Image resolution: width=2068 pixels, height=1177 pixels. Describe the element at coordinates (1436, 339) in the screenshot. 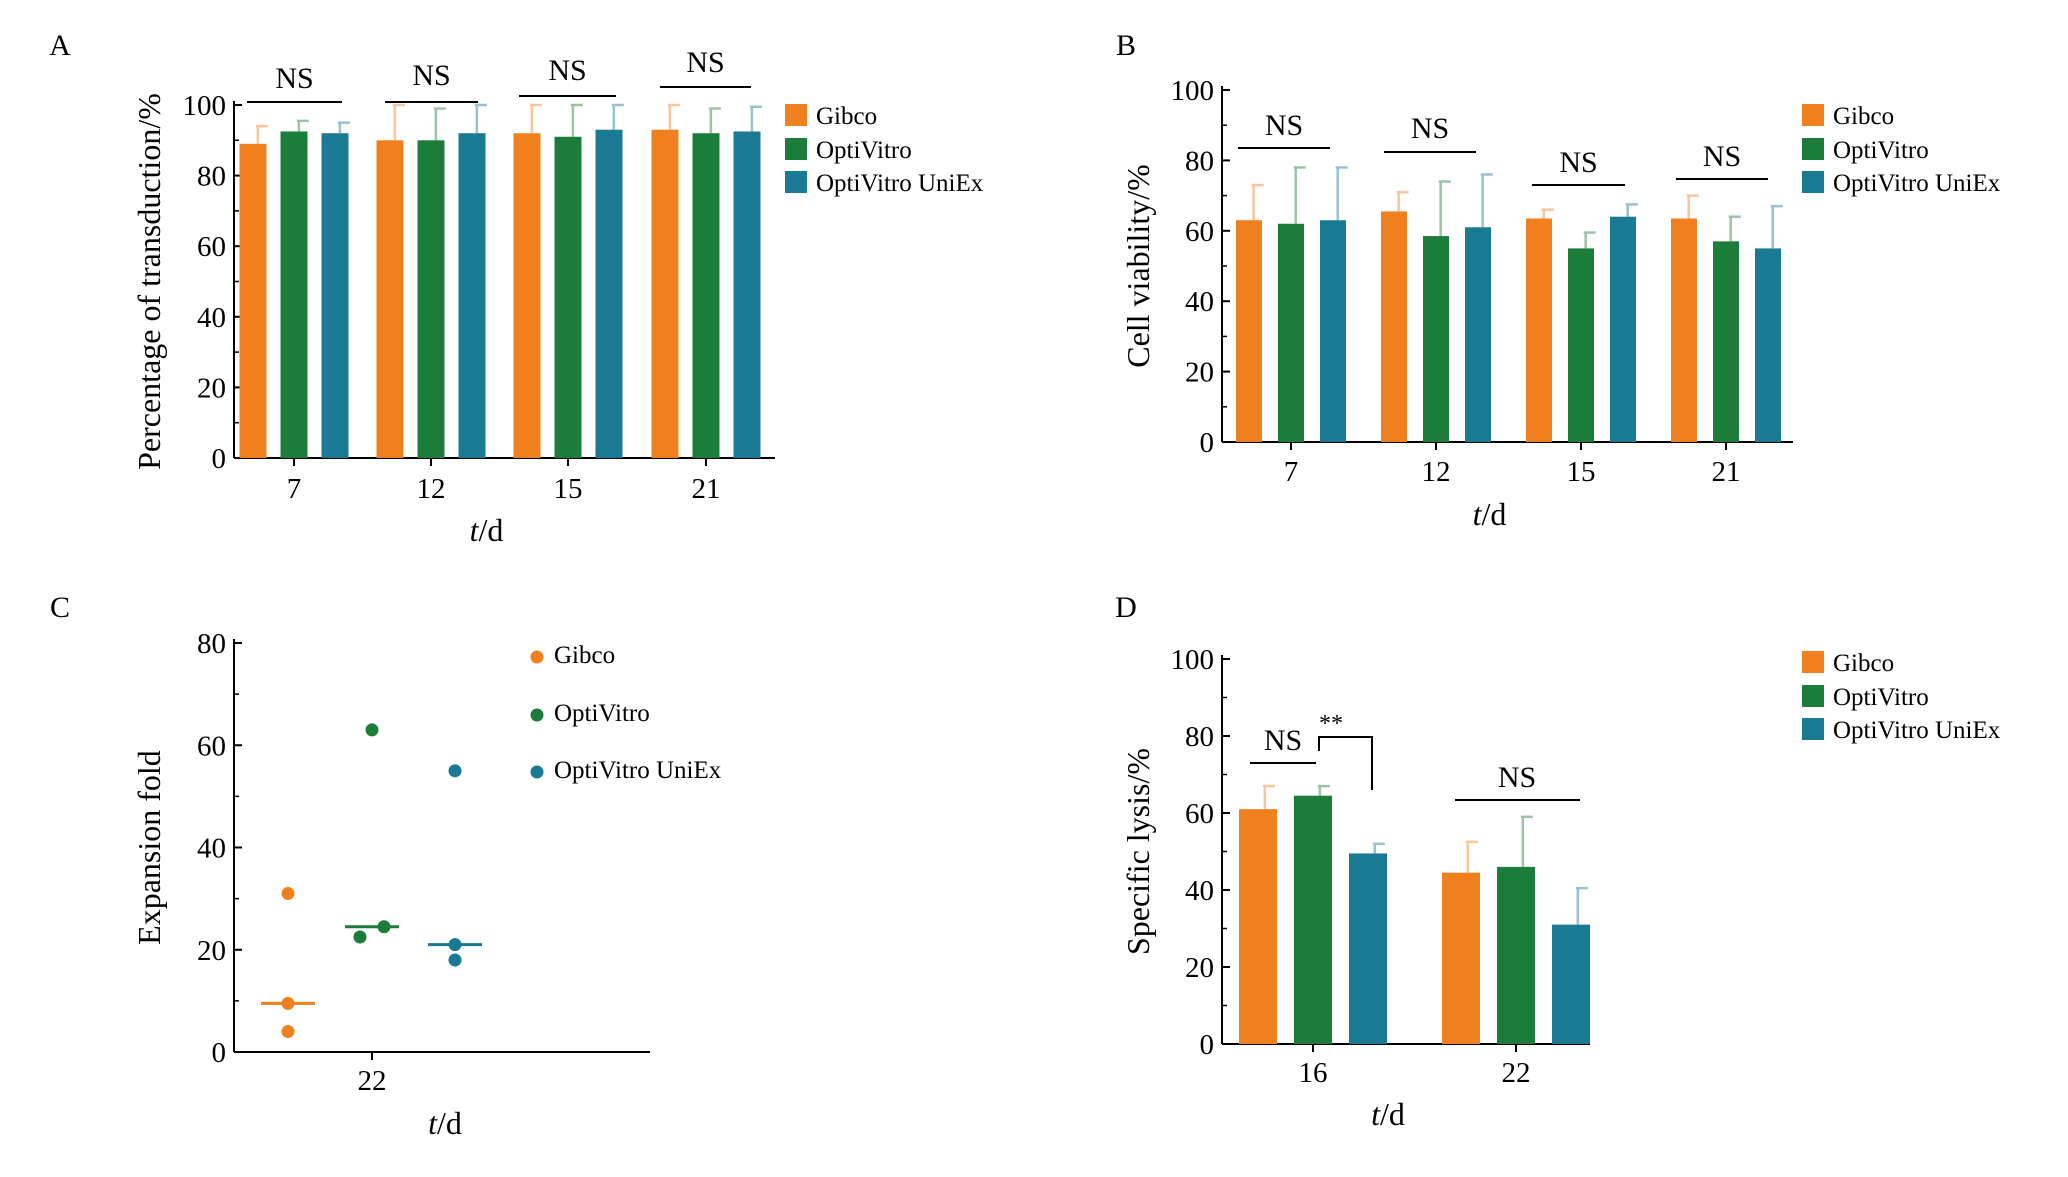

I see `bar-b-12-optivitro` at that location.